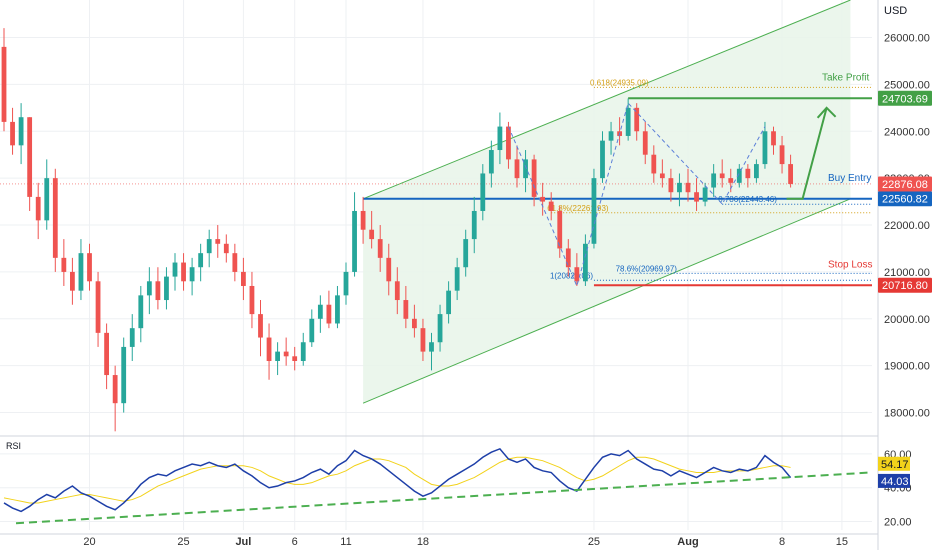 The width and height of the screenshot is (932, 550). What do you see at coordinates (907, 273) in the screenshot?
I see `price-tick-label: 21000.00` at bounding box center [907, 273].